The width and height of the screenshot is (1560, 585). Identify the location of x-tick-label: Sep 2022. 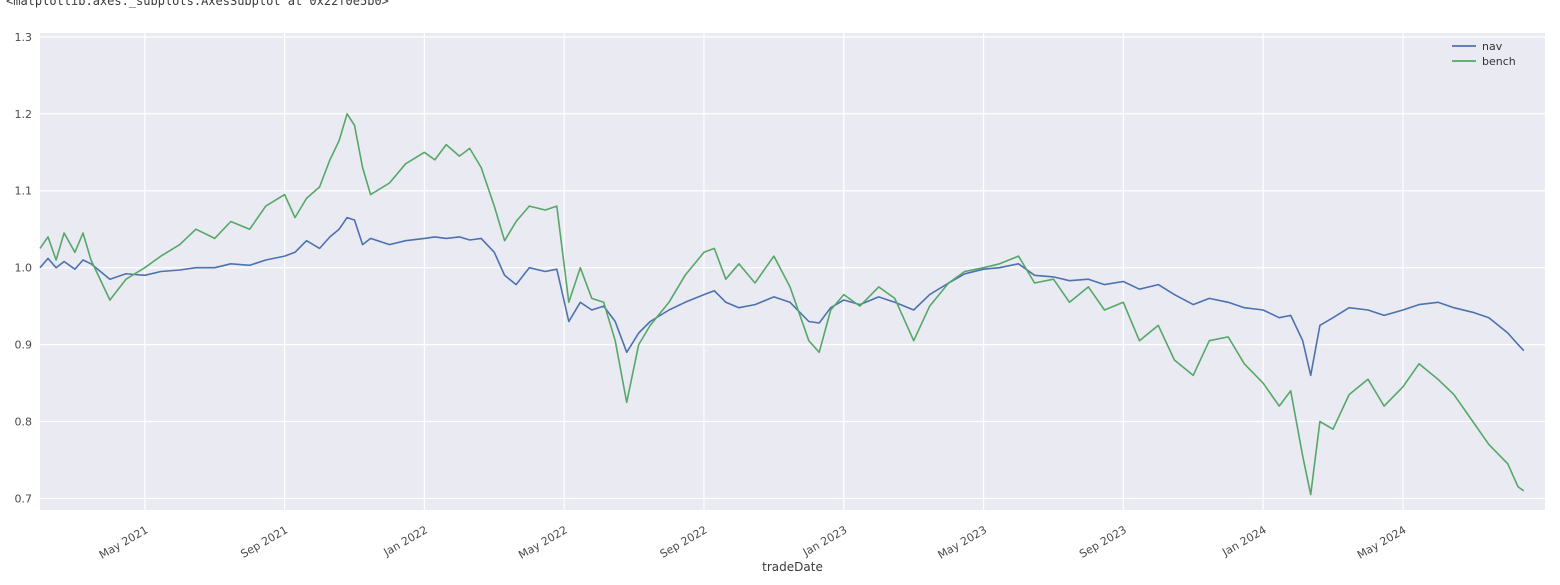
(684, 541).